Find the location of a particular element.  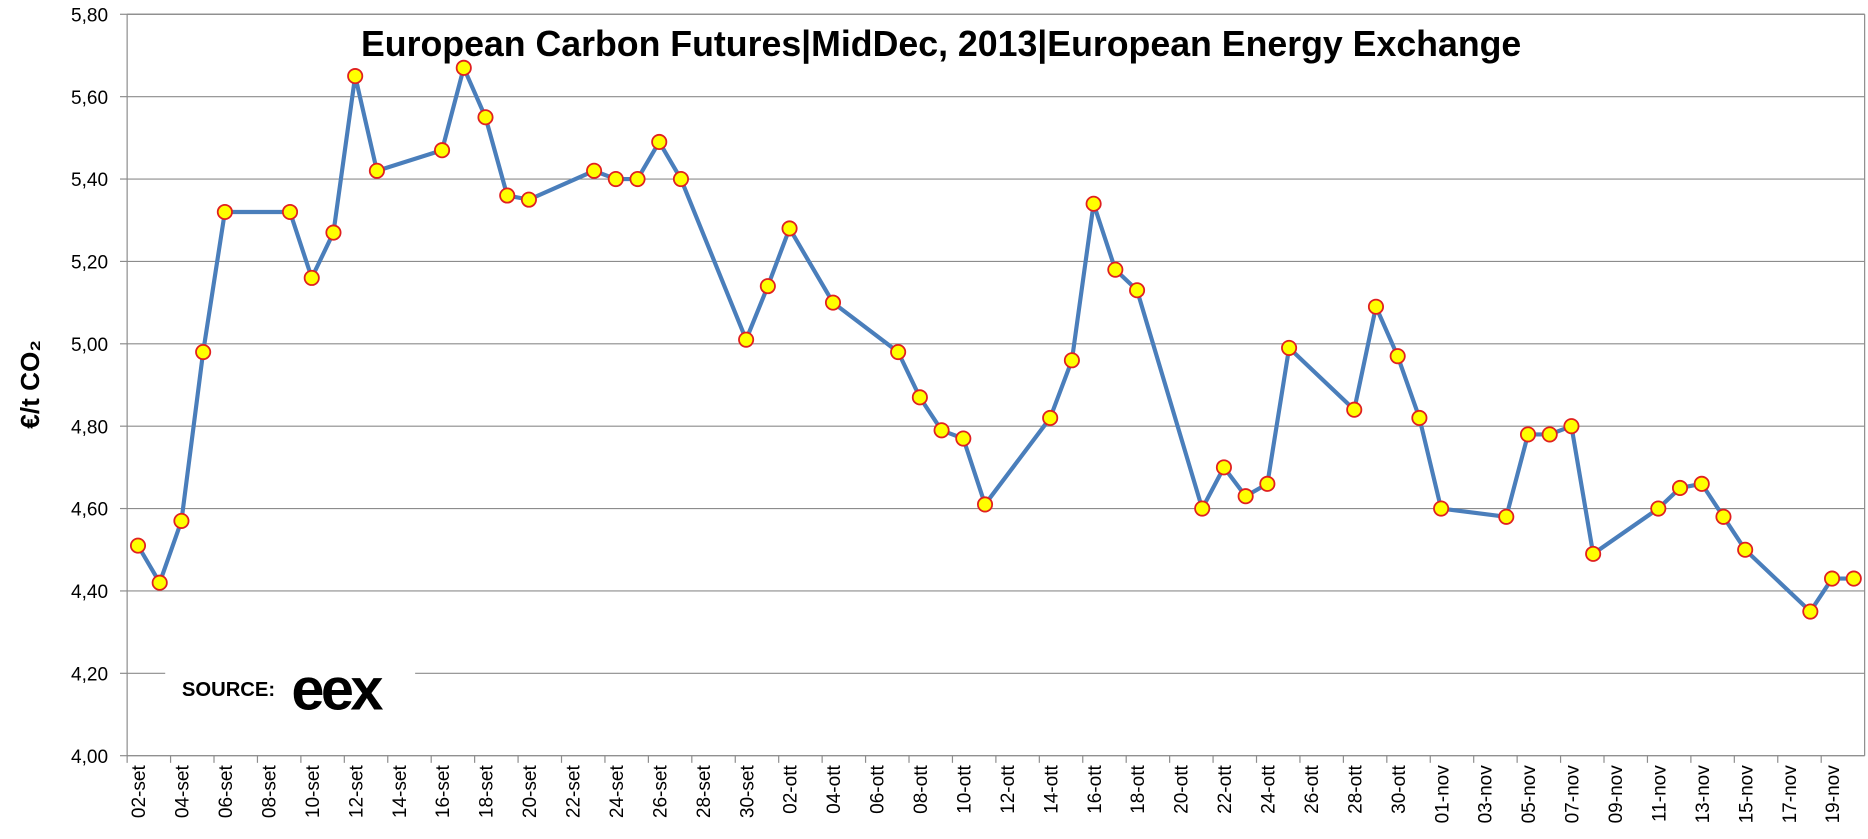

x-tick-label: 09-nov is located at coordinates (1616, 794).